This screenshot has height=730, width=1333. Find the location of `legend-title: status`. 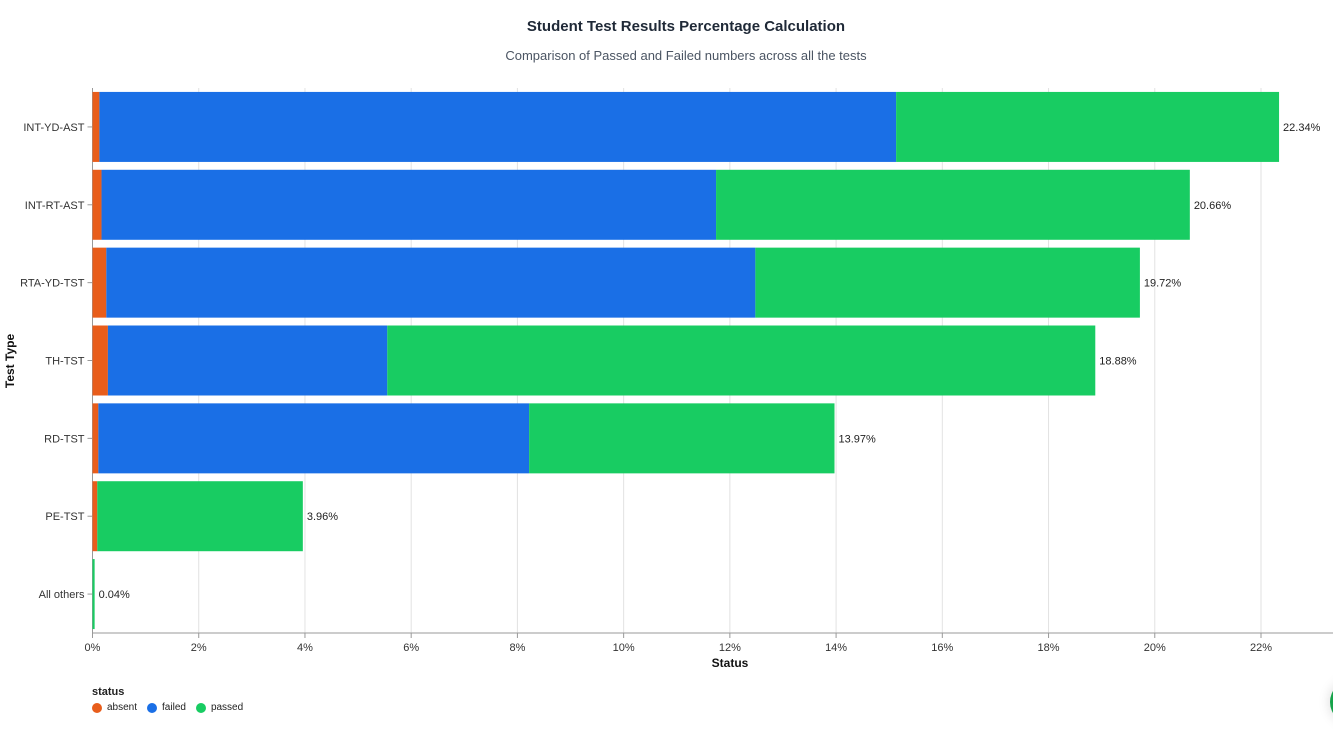

legend-title: status is located at coordinates (108, 692).